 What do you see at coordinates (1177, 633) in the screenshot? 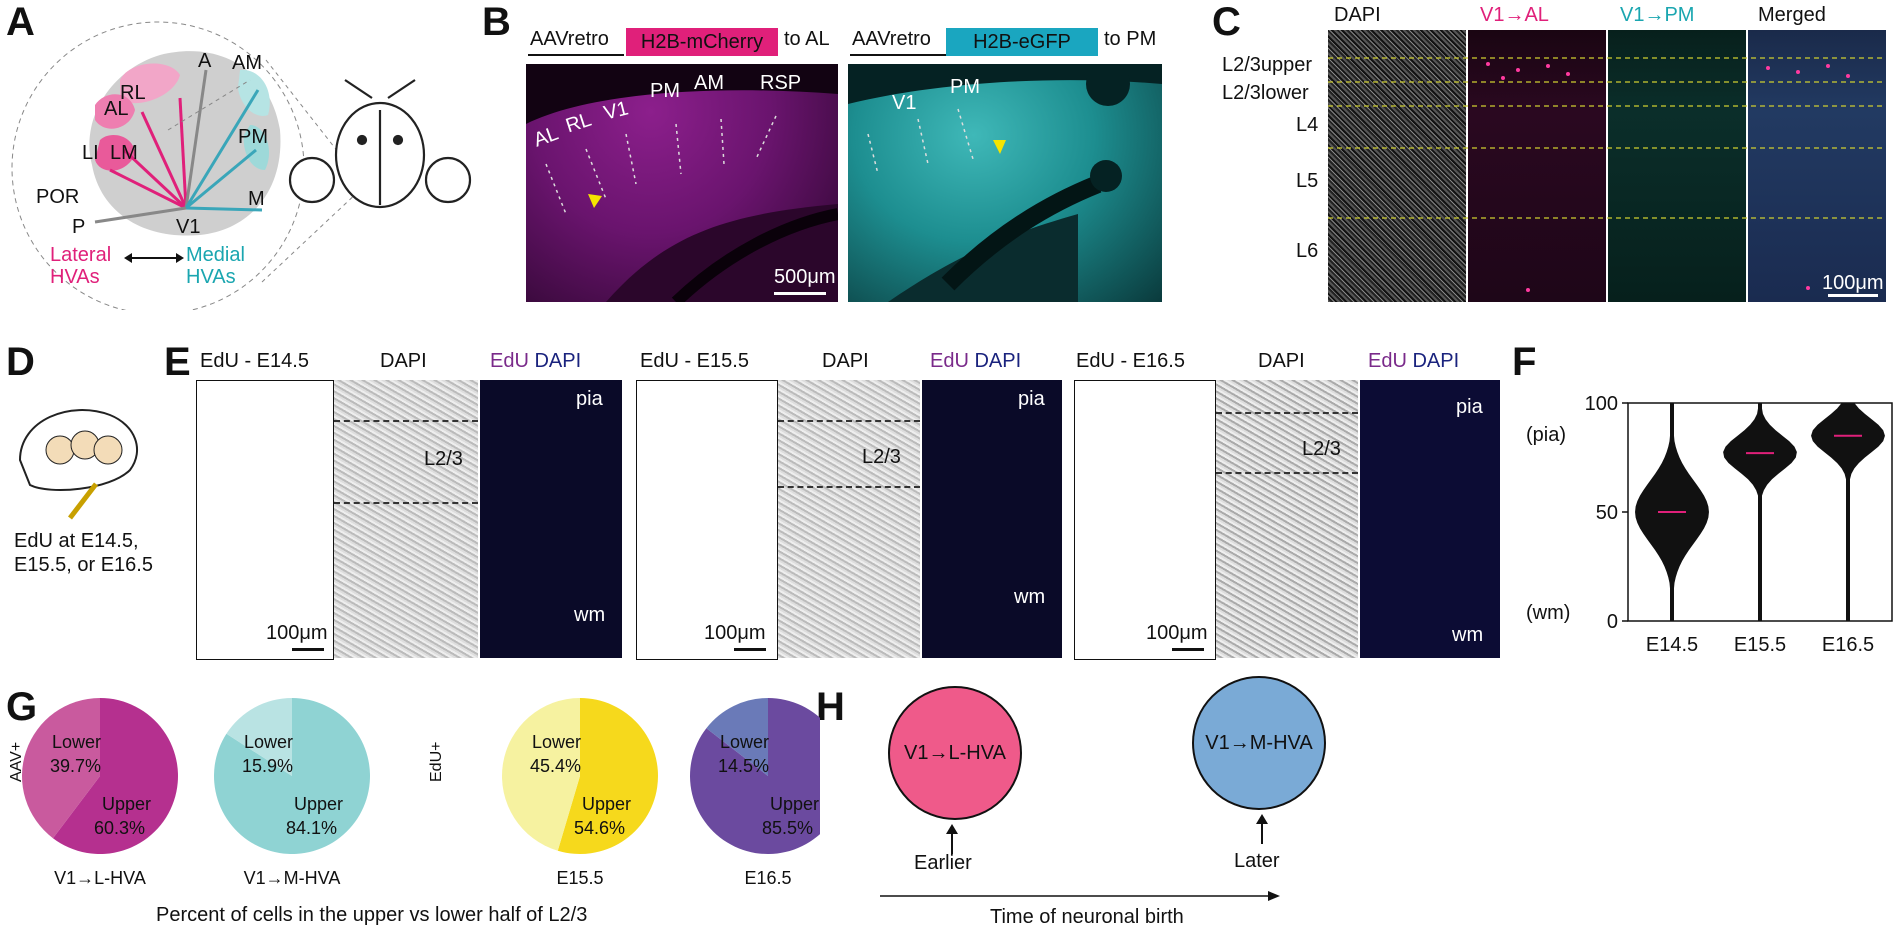
I see `e3-scalebar-label: 100μm` at bounding box center [1177, 633].